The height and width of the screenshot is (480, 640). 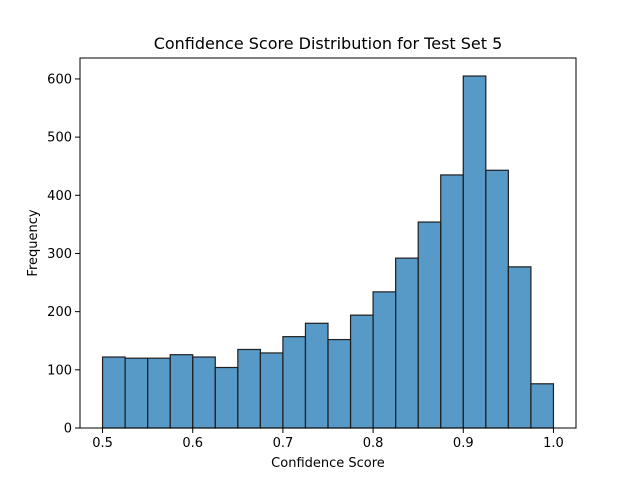 What do you see at coordinates (463, 443) in the screenshot?
I see `x-tick-label: 0.9` at bounding box center [463, 443].